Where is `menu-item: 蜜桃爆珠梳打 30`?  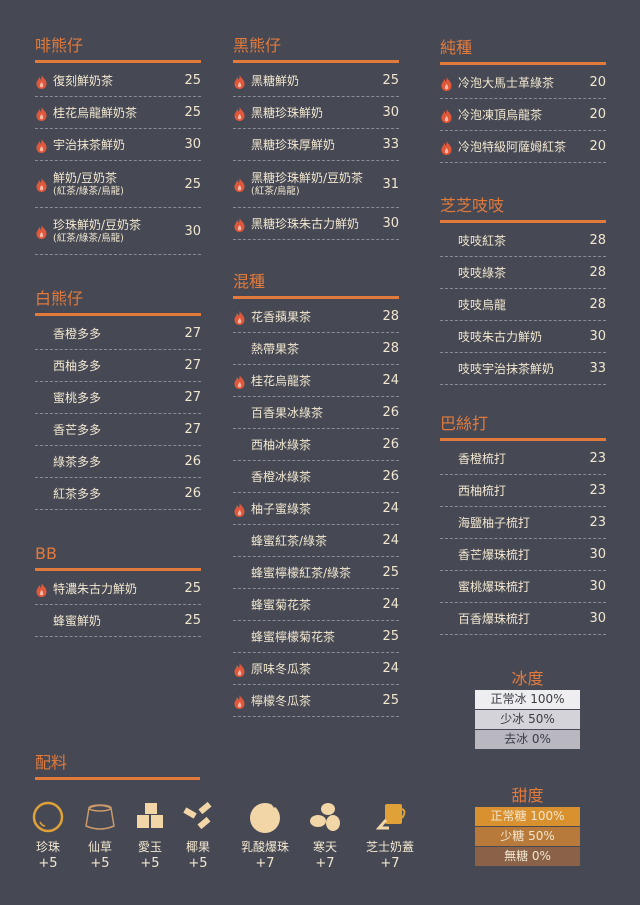 menu-item: 蜜桃爆珠梳打 30 is located at coordinates (523, 587).